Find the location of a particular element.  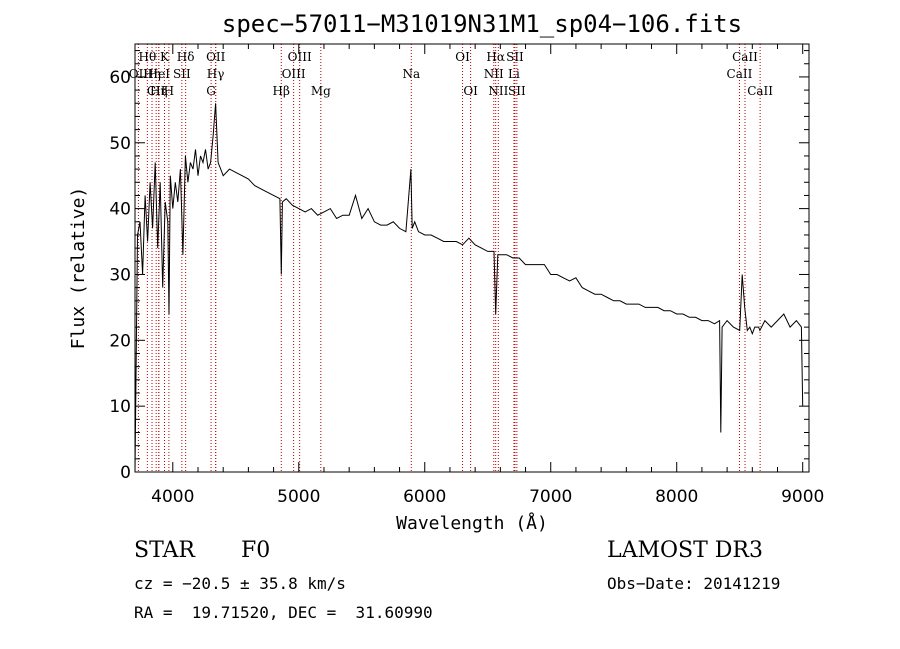

object-subclass: F0 is located at coordinates (256, 550).